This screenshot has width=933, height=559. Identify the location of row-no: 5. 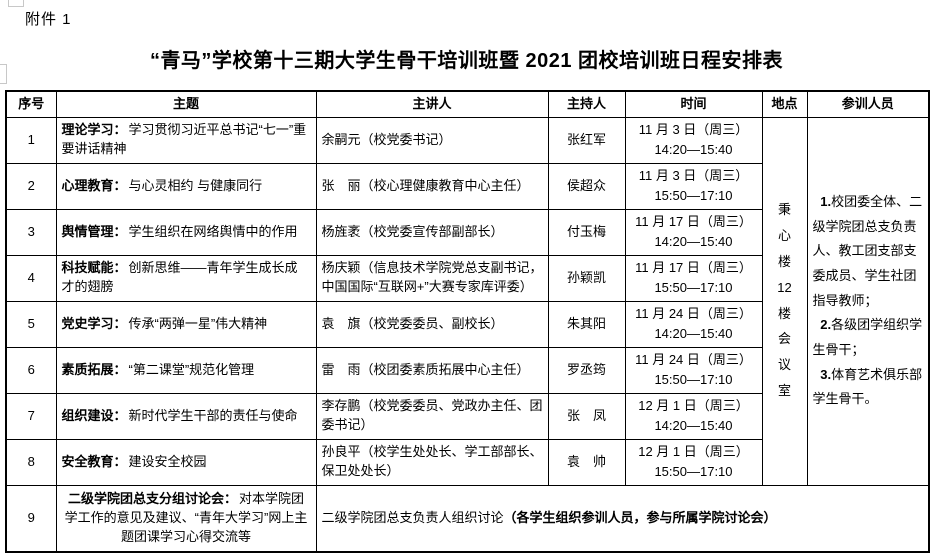
(31, 324).